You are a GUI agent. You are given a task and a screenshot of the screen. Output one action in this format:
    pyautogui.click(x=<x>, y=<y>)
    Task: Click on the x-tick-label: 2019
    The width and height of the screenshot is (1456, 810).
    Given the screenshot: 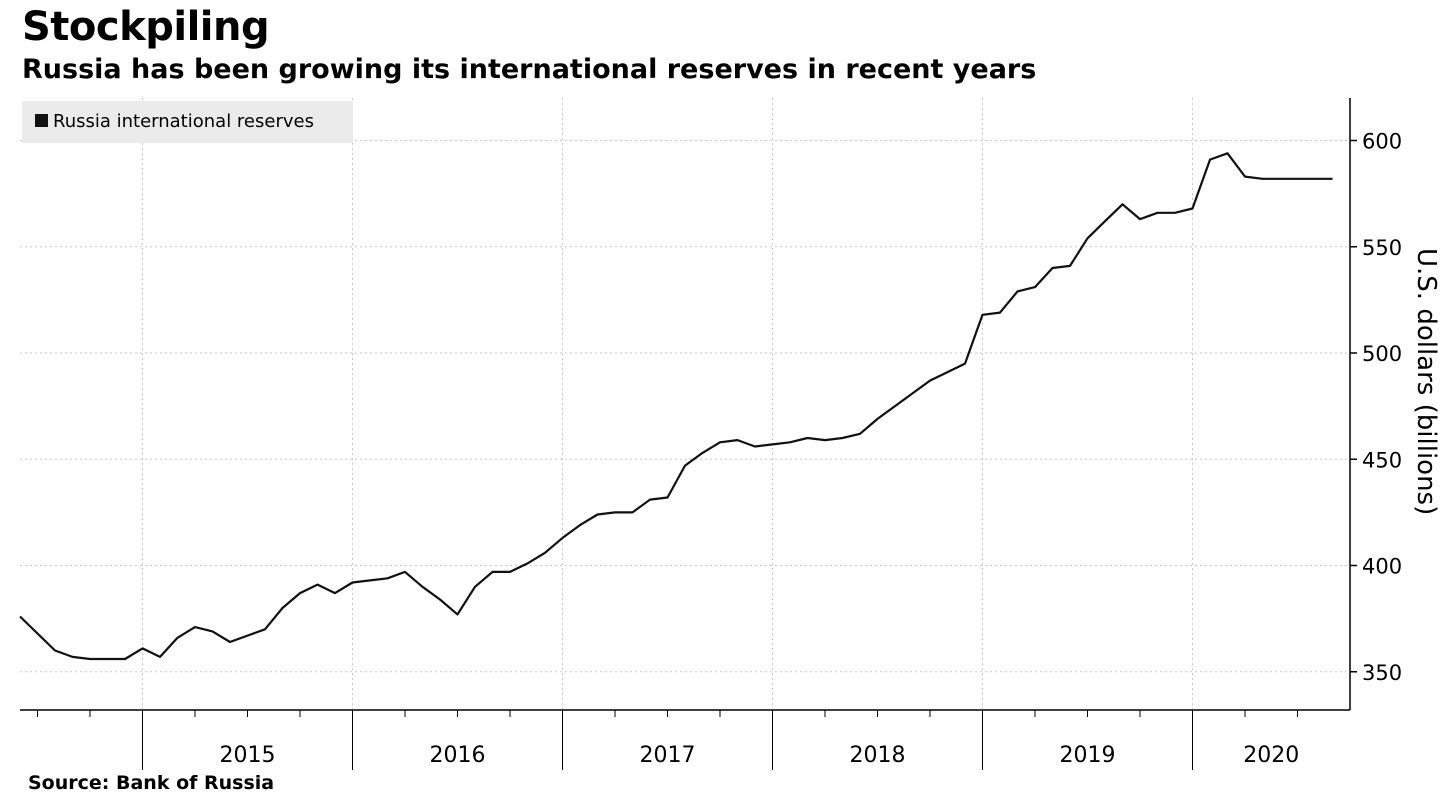 What is the action you would take?
    pyautogui.click(x=1088, y=755)
    